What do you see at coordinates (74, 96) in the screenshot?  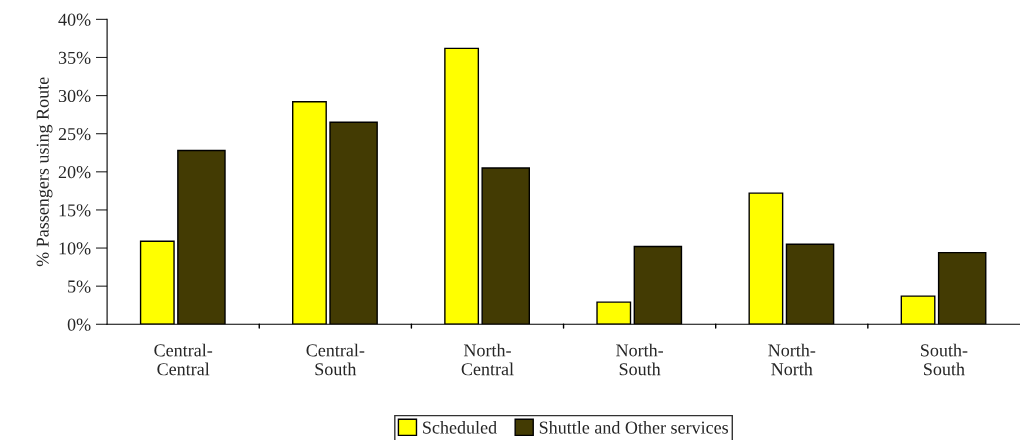 I see `y-tick-label: 30%` at bounding box center [74, 96].